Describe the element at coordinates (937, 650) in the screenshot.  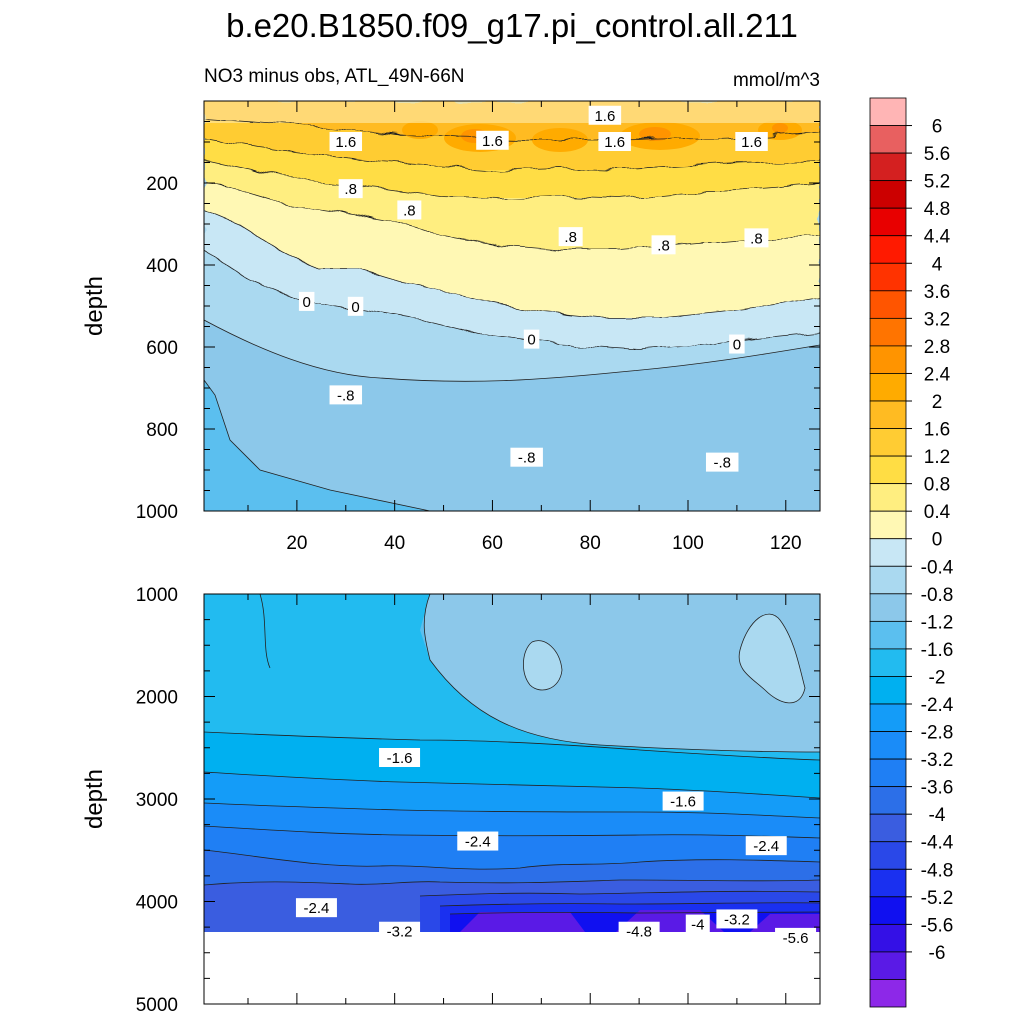
I see `colorbar-label: -1.6` at that location.